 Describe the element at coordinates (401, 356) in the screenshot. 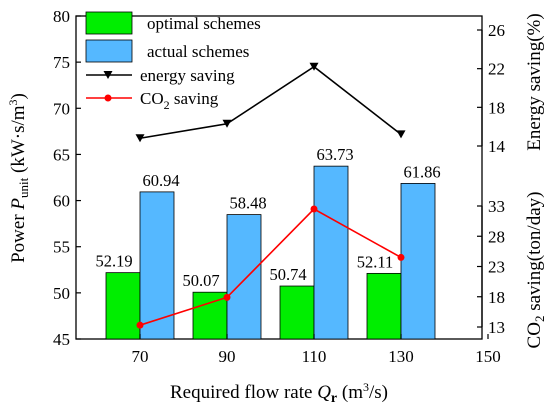

I see `x-tick-label: 130` at that location.